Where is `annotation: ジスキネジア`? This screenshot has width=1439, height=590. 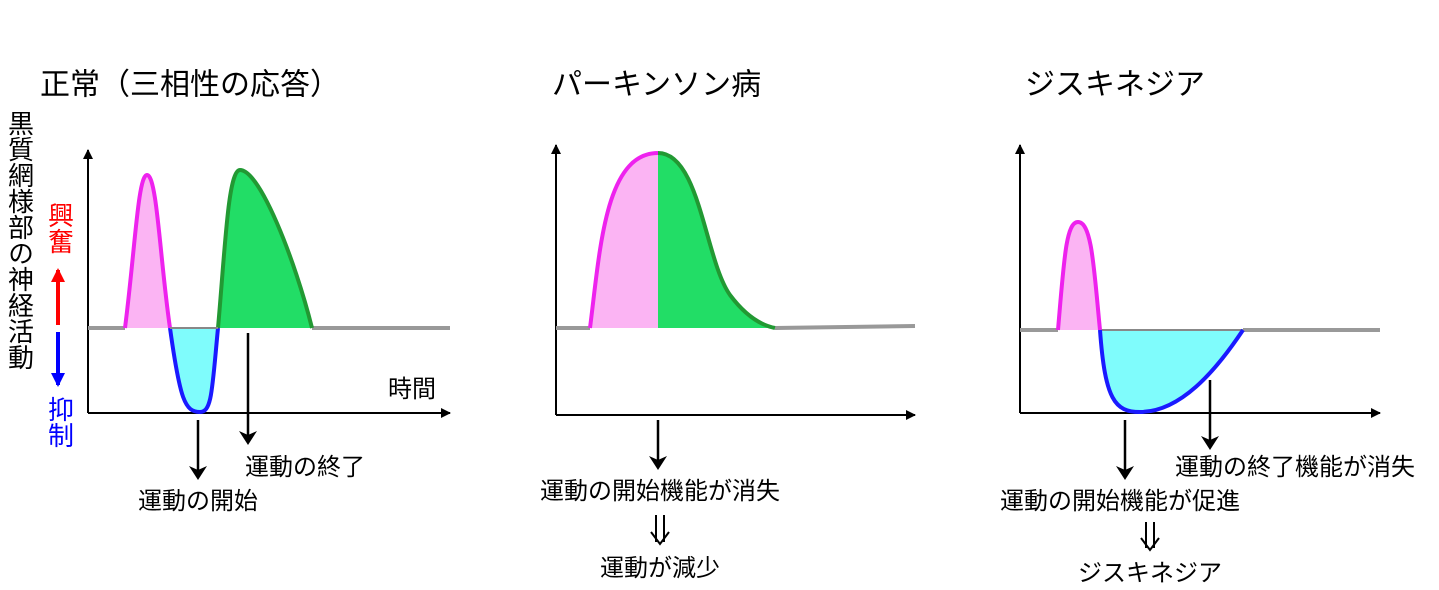 annotation: ジスキネジア is located at coordinates (1150, 573).